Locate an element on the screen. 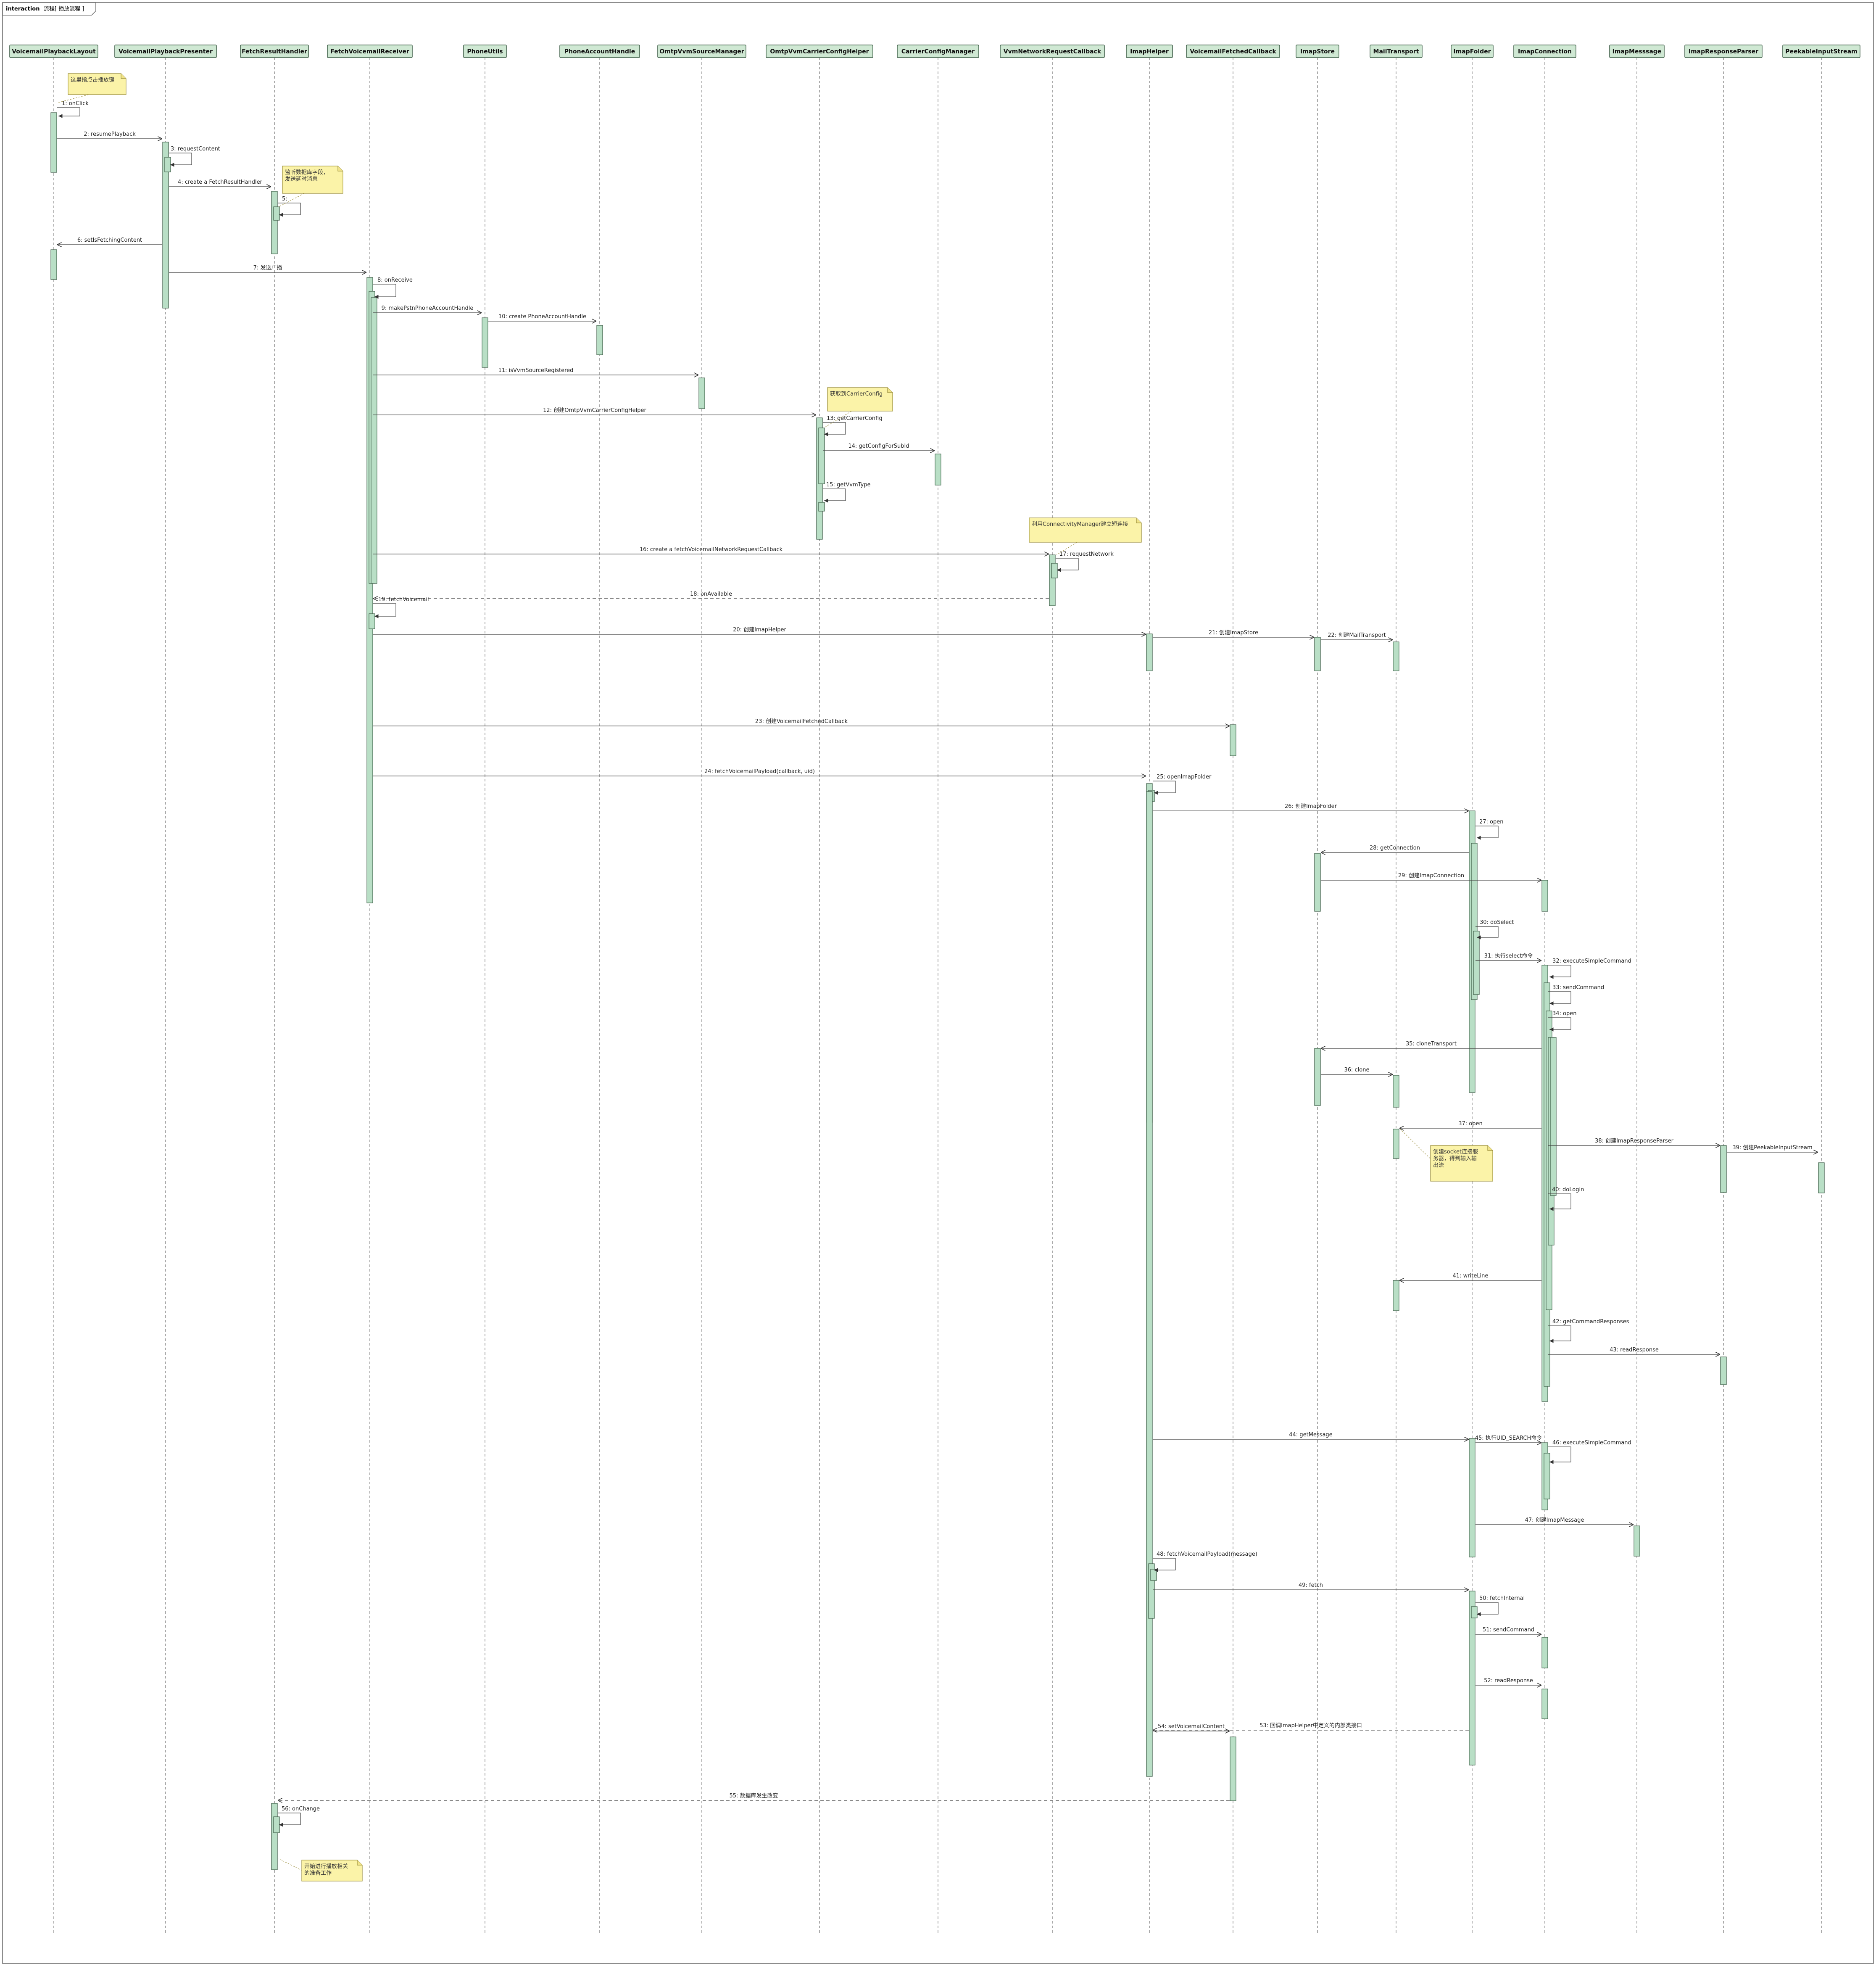  frame-keyword: interaction is located at coordinates (23, 9).